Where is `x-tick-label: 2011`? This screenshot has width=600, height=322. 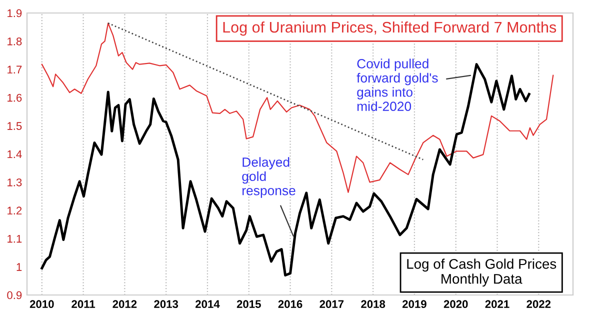
x-tick-label: 2011 is located at coordinates (84, 304).